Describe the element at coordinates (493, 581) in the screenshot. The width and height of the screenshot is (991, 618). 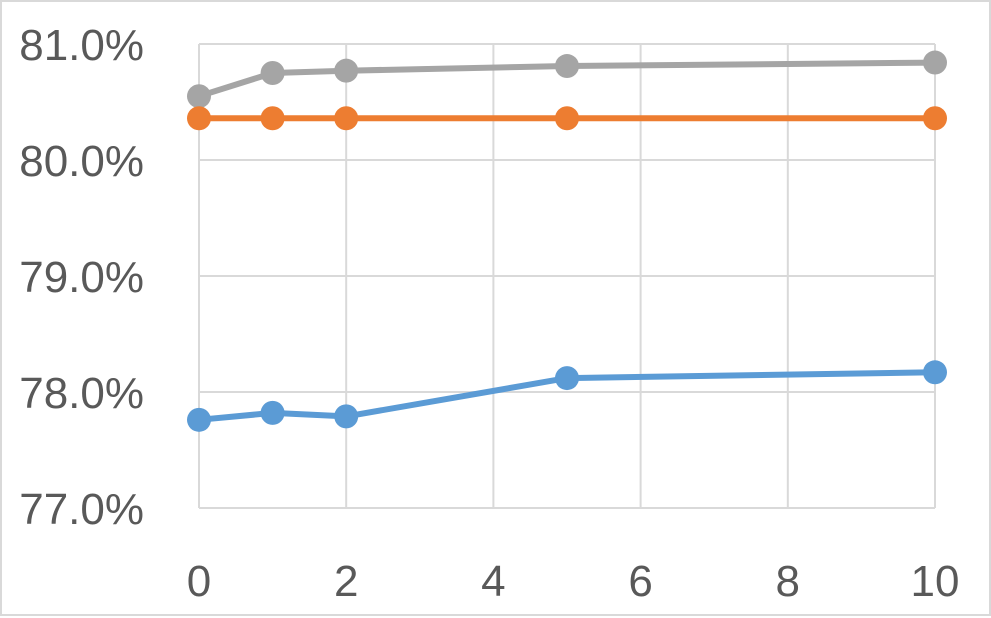
I see `x-tick-label: 4` at that location.